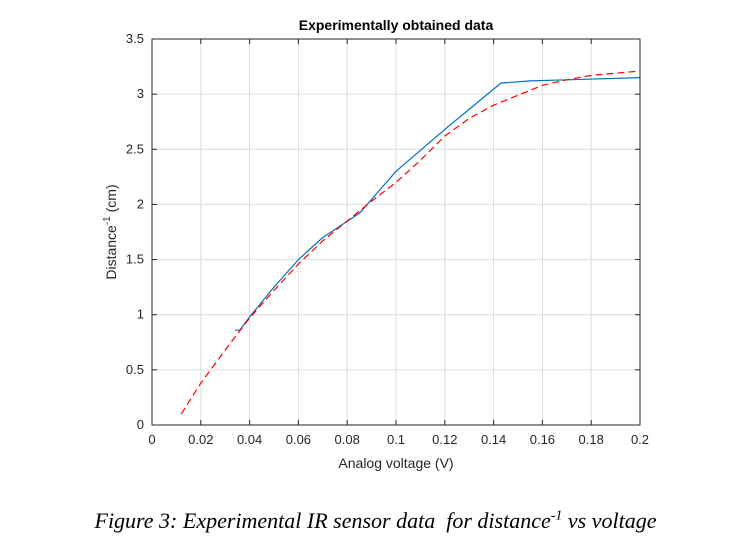 The image size is (751, 549). I want to click on x-tick-label: 0.14, so click(493, 439).